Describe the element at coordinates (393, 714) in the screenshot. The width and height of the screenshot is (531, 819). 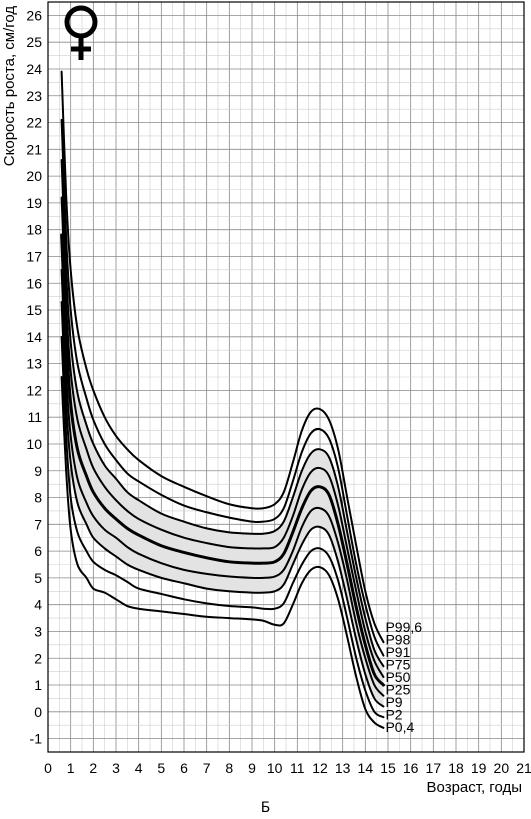
I see `percentile-label: P2` at that location.